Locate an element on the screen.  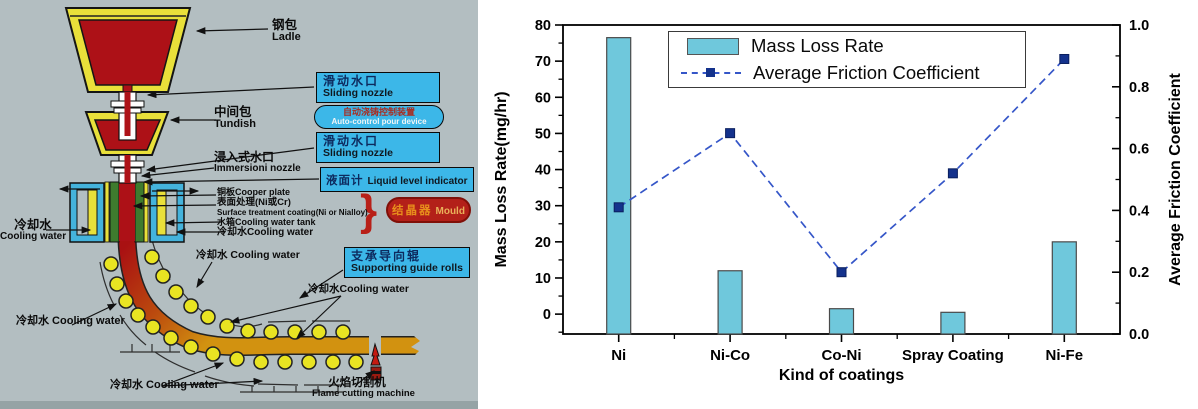
flame-cutter-label: 火焰切割机 Flame cutting machine is located at coordinates (363, 388).